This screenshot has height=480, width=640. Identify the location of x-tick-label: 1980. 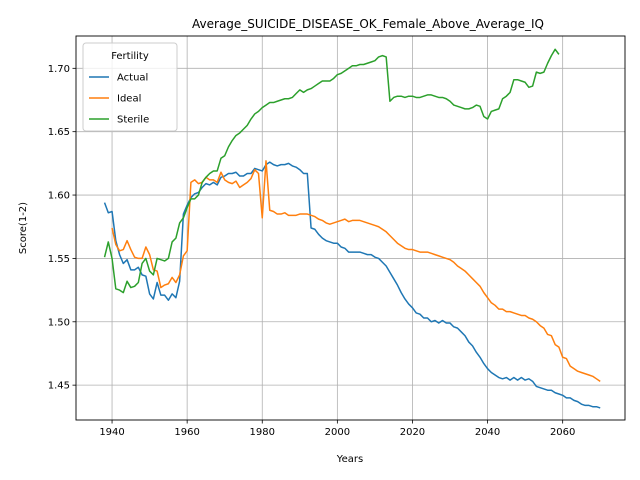
(262, 432).